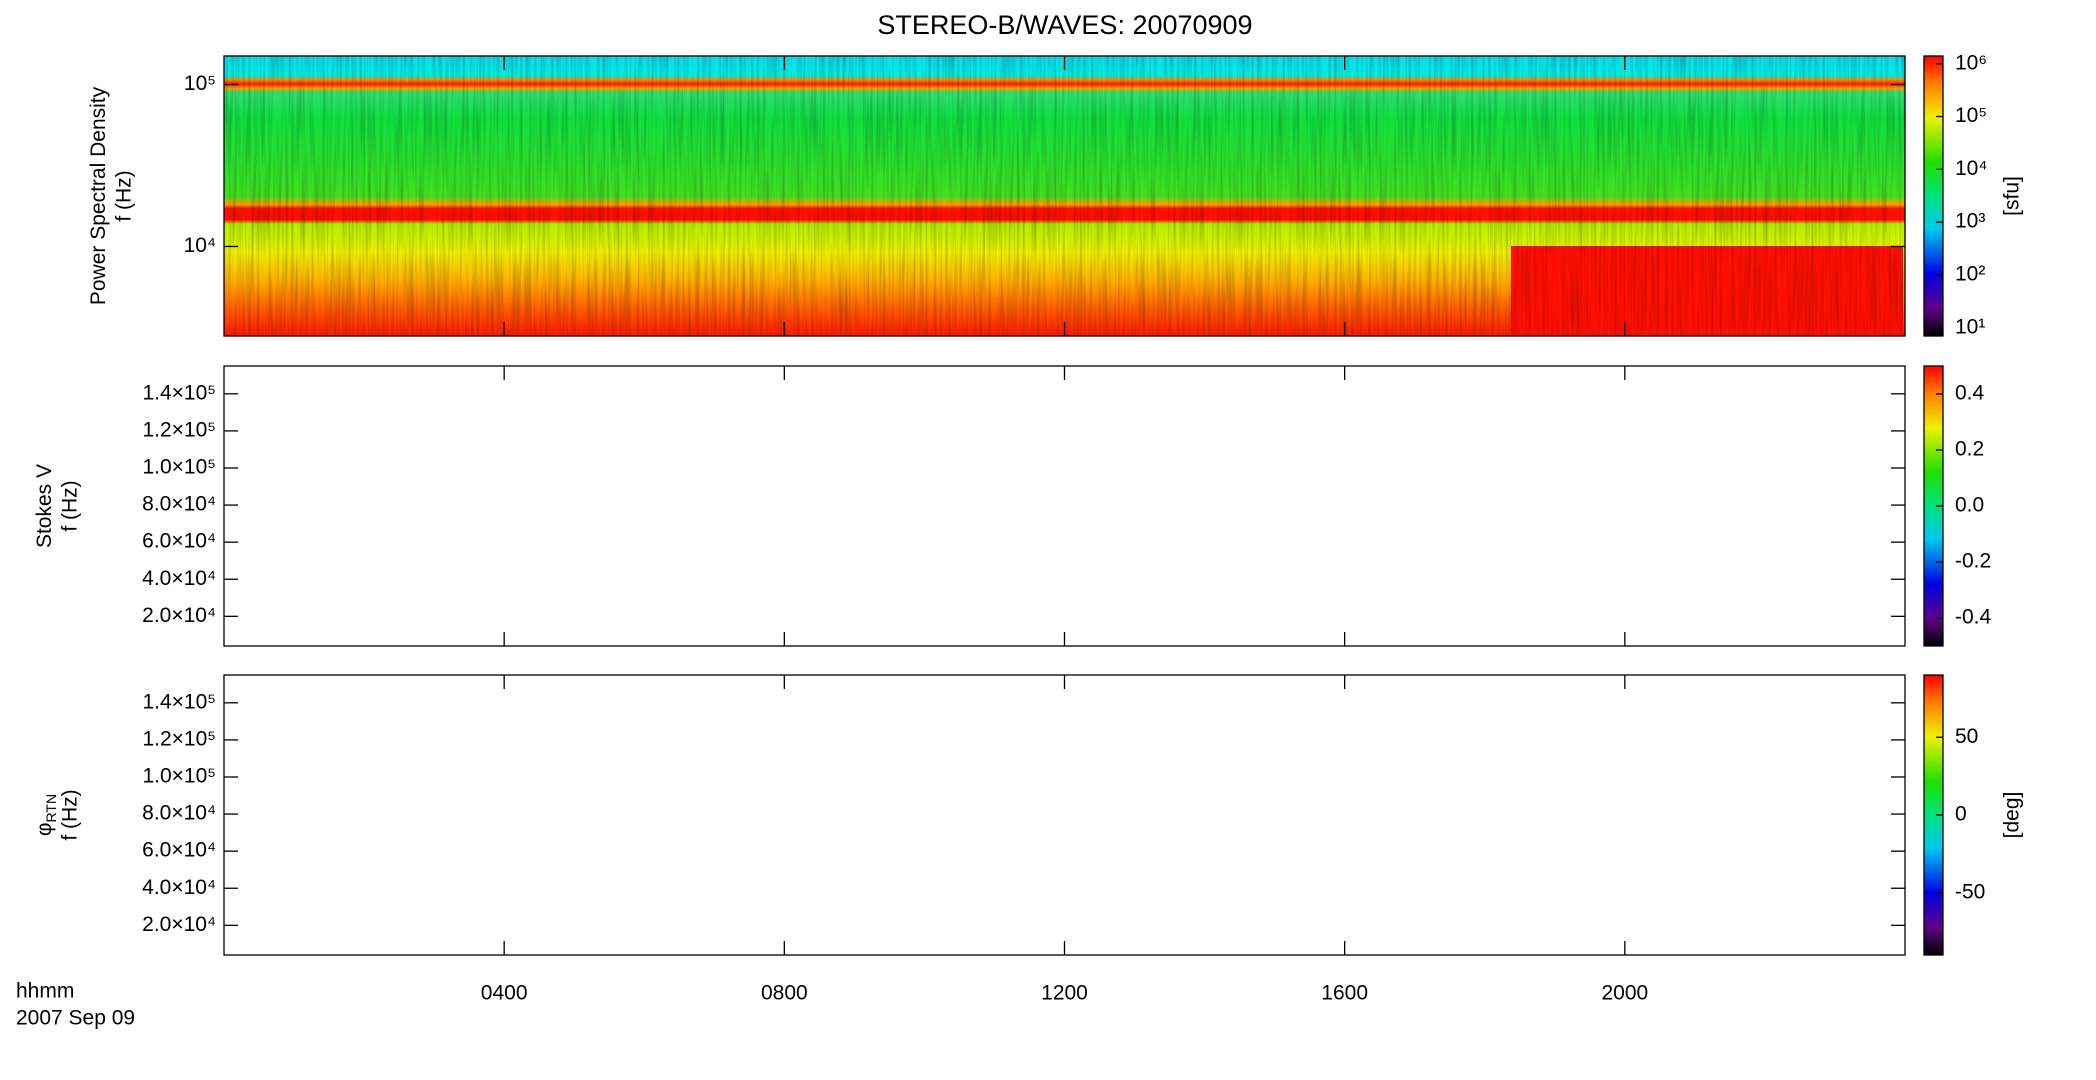  I want to click on x-tick-label: 1200, so click(1064, 993).